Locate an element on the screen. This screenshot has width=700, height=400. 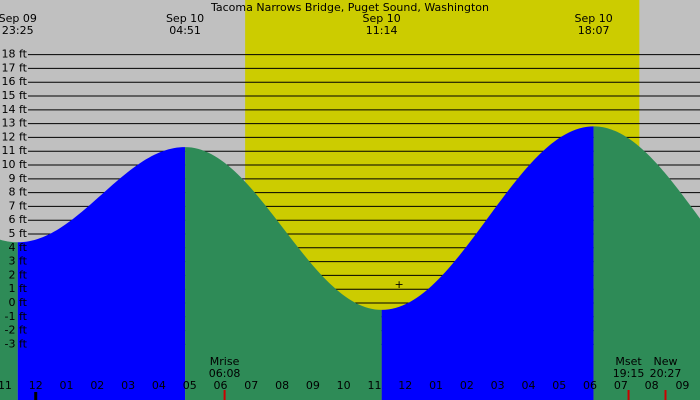
tide-time: 23:25 is located at coordinates (18, 30).